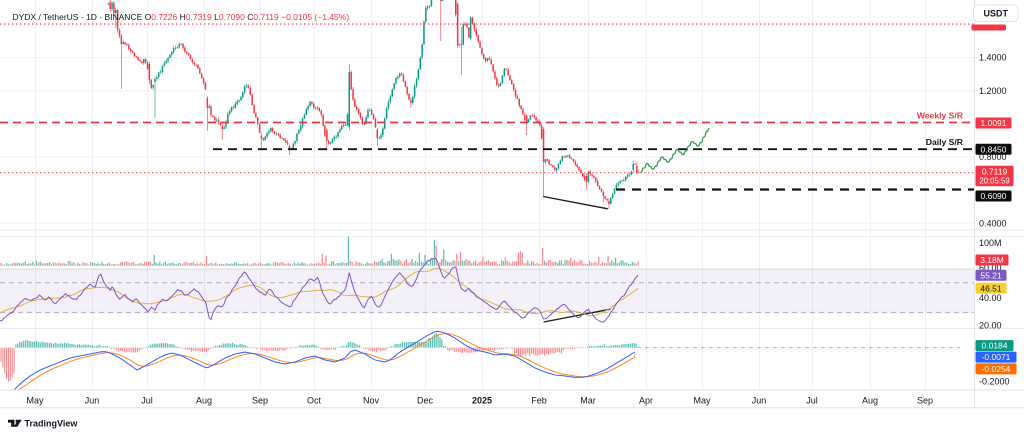 The width and height of the screenshot is (1024, 440). Describe the element at coordinates (990, 326) in the screenshot. I see `svg-text: 20.00` at that location.